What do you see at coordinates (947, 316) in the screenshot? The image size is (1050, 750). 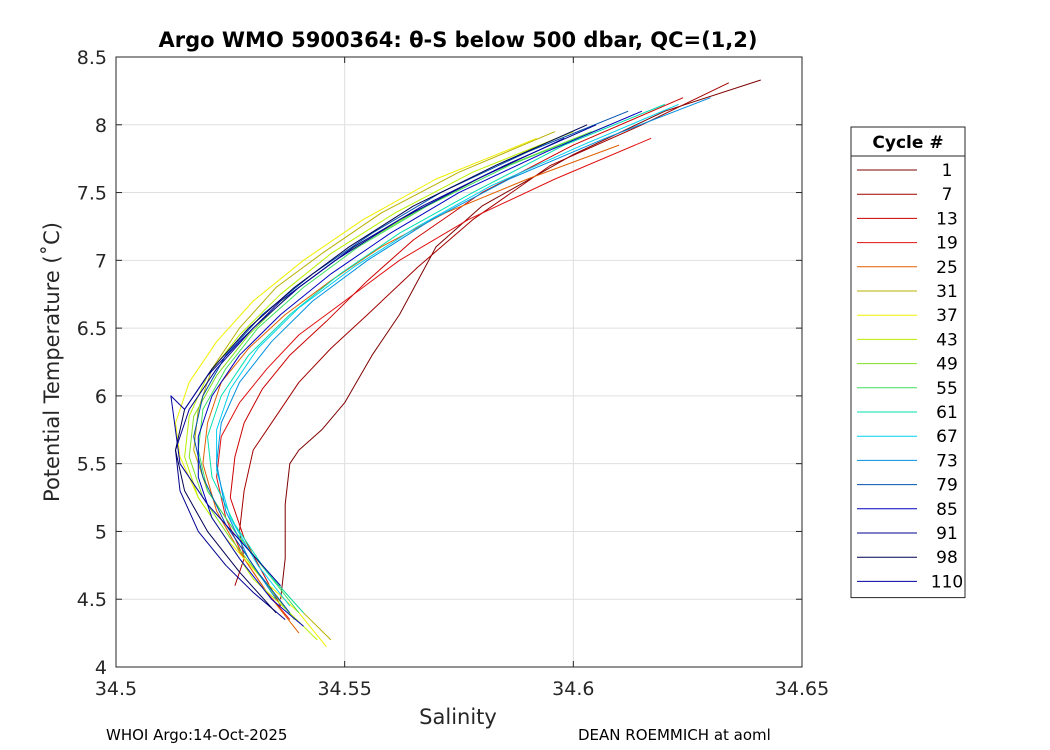 I see `legend-label: 37` at bounding box center [947, 316].